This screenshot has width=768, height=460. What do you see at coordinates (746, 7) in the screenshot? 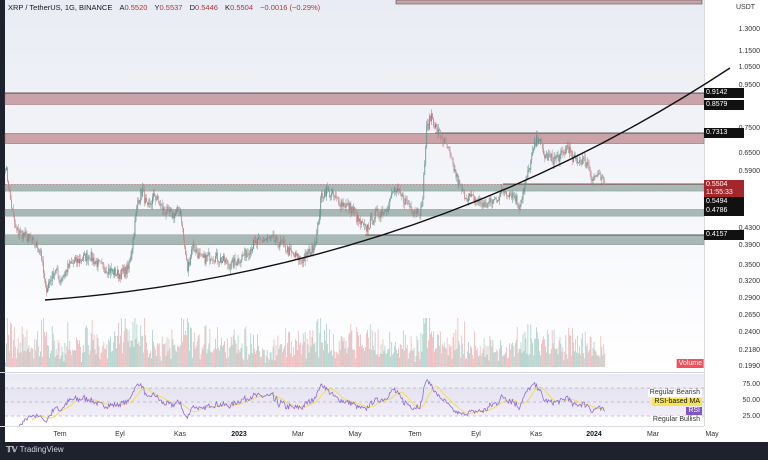
I see `currency-button: USDT` at bounding box center [746, 7].